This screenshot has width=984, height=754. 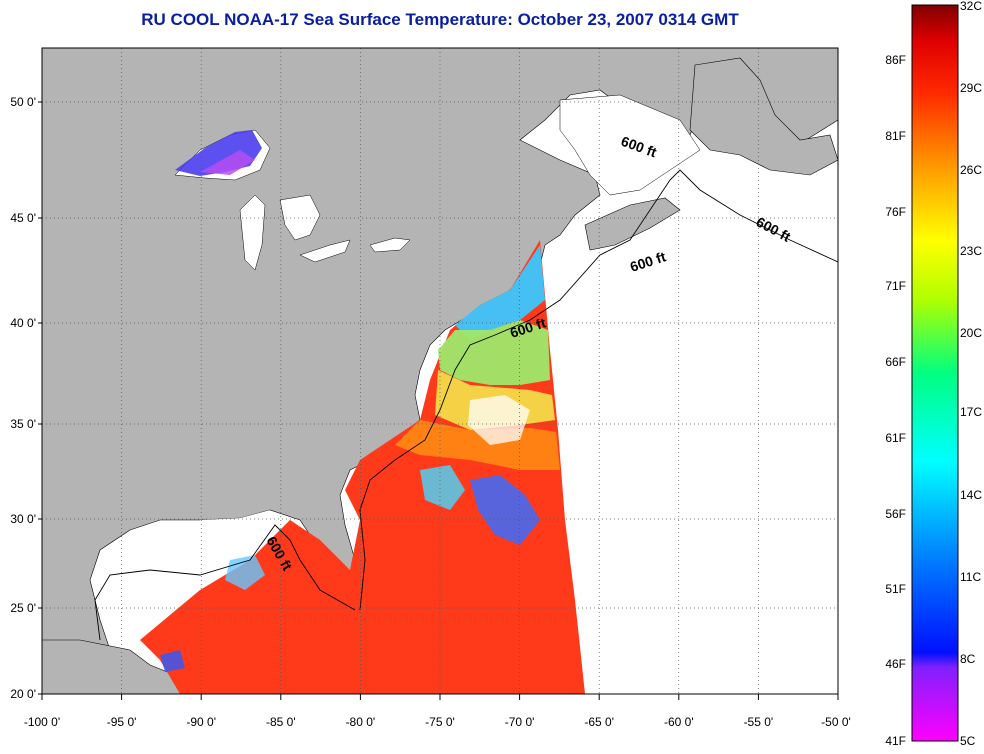 What do you see at coordinates (599, 722) in the screenshot?
I see `lon-tick-label: -65 0'` at bounding box center [599, 722].